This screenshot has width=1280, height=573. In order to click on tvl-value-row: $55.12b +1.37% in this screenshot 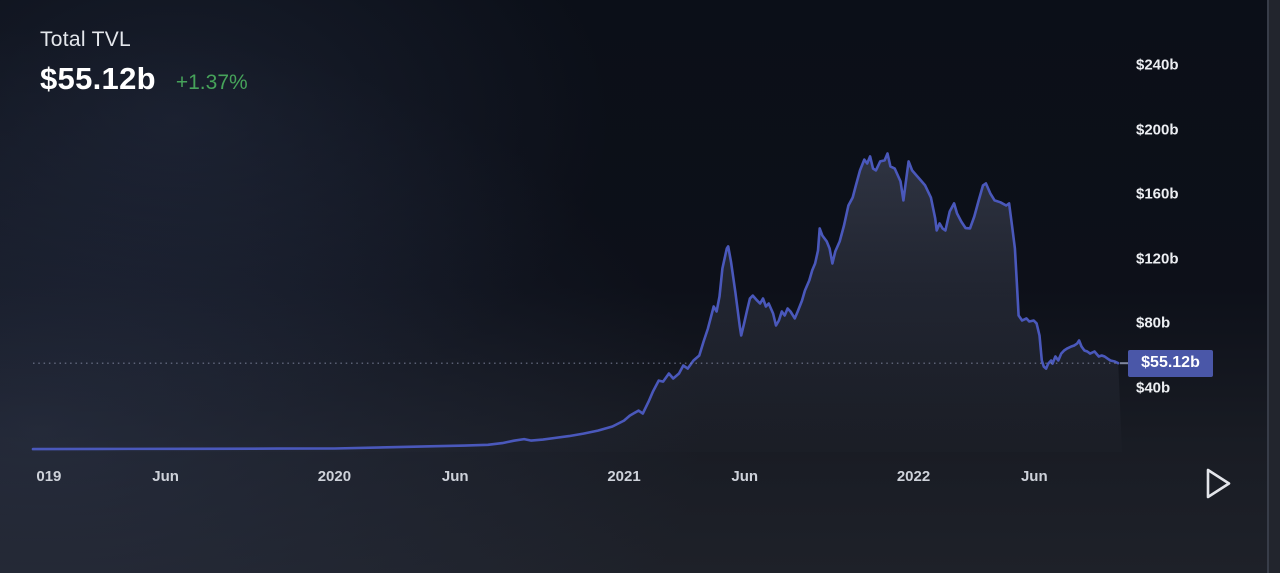, I will do `click(144, 79)`.